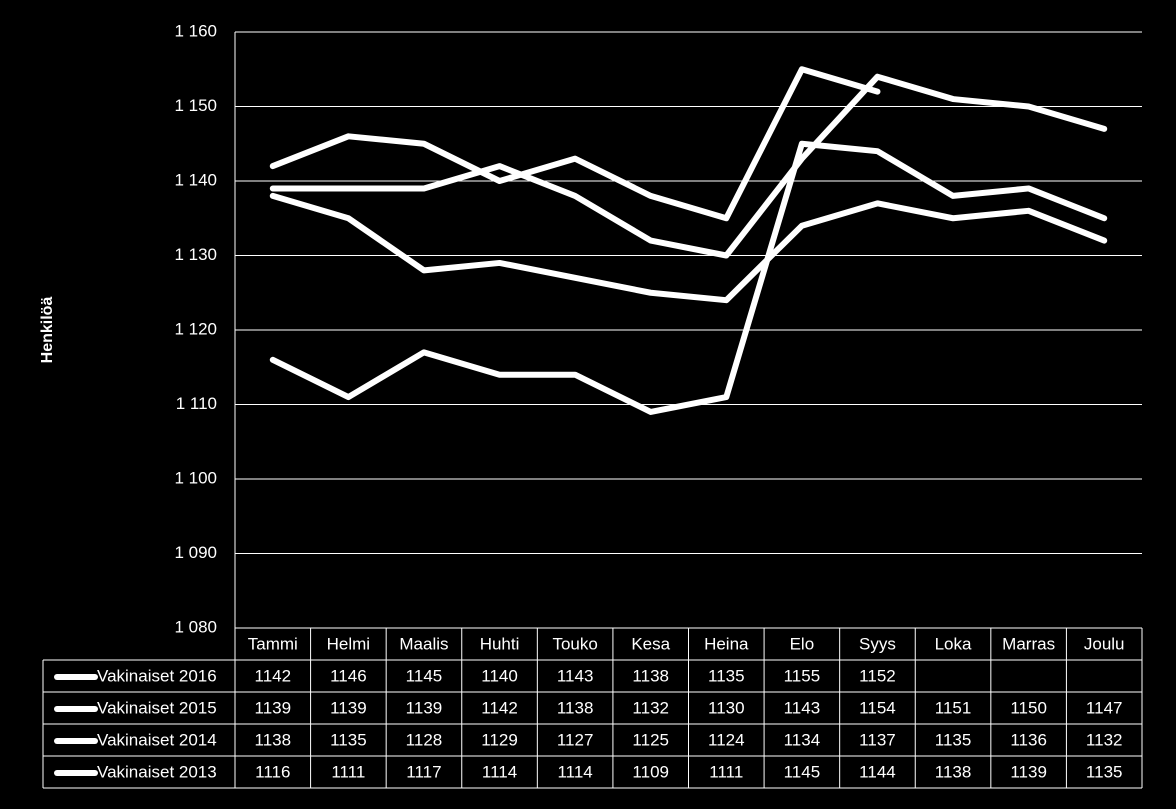 Image resolution: width=1176 pixels, height=809 pixels. What do you see at coordinates (47, 330) in the screenshot?
I see `y-axis-label: Henkilöä` at bounding box center [47, 330].